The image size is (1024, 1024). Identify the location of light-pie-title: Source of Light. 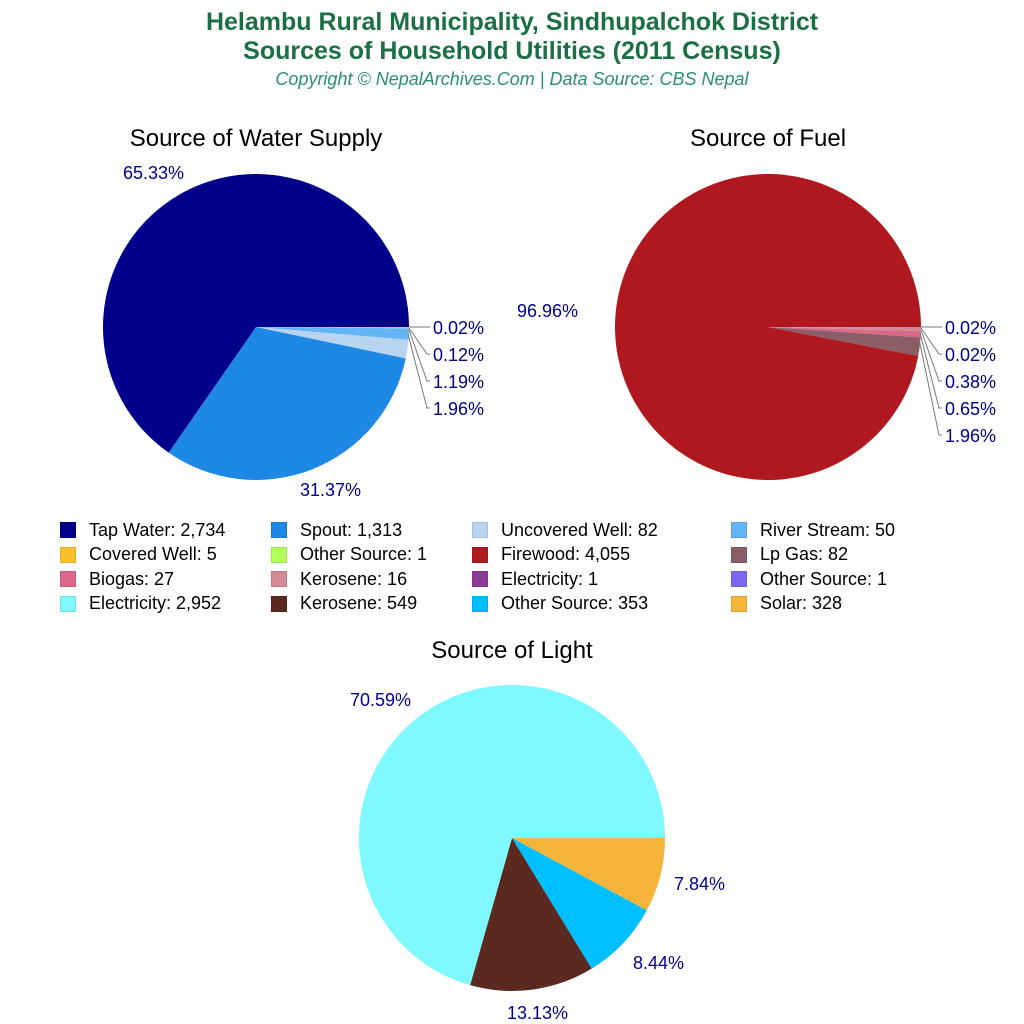
(512, 650).